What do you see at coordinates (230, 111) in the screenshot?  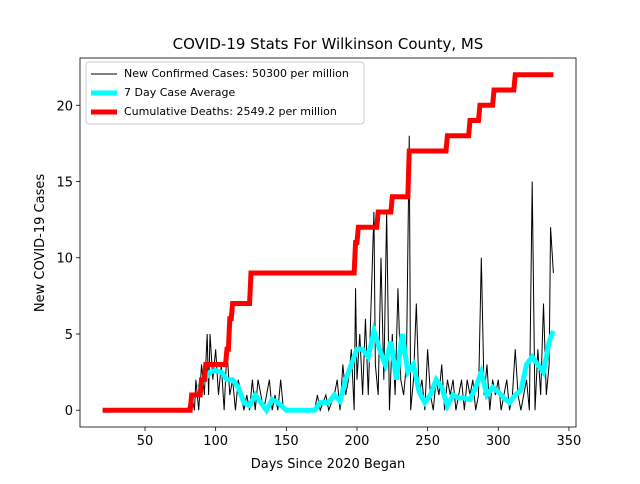 I see `legend-label: Cumulative Deaths: 2549.2 per million` at bounding box center [230, 111].